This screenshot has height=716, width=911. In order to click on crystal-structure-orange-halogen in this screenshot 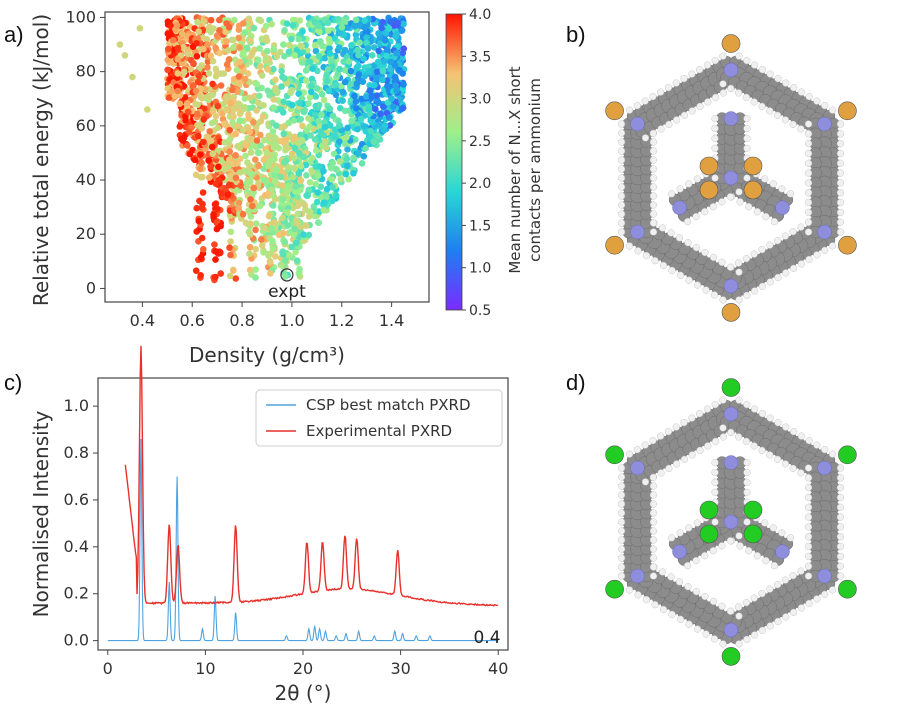, I will do `click(731, 178)`.